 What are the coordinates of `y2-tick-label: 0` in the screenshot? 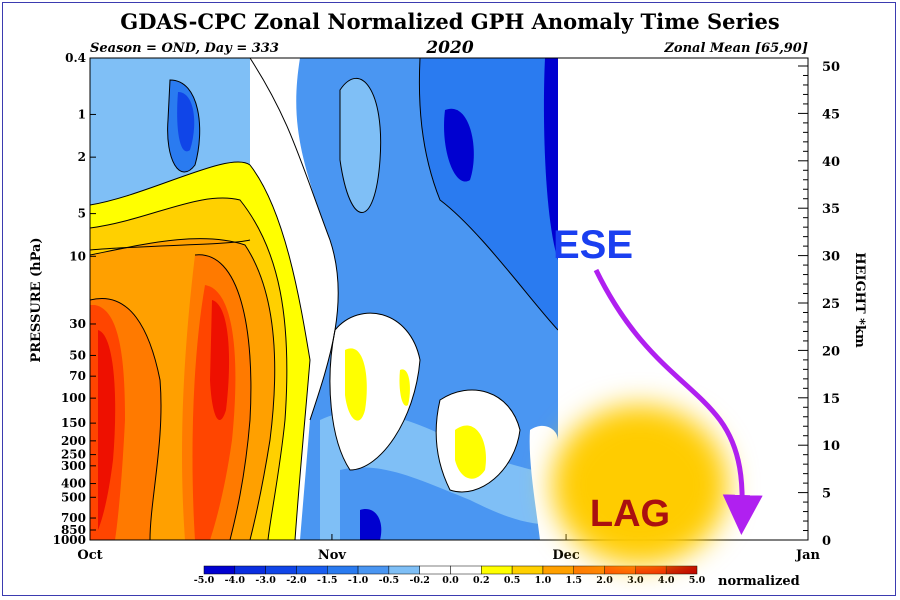 It's located at (826, 541).